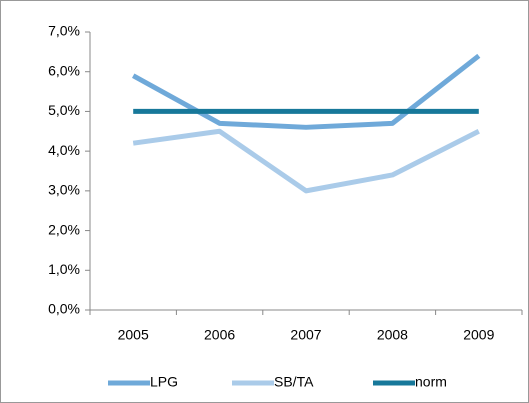  I want to click on x-tick-label: 2009, so click(478, 335).